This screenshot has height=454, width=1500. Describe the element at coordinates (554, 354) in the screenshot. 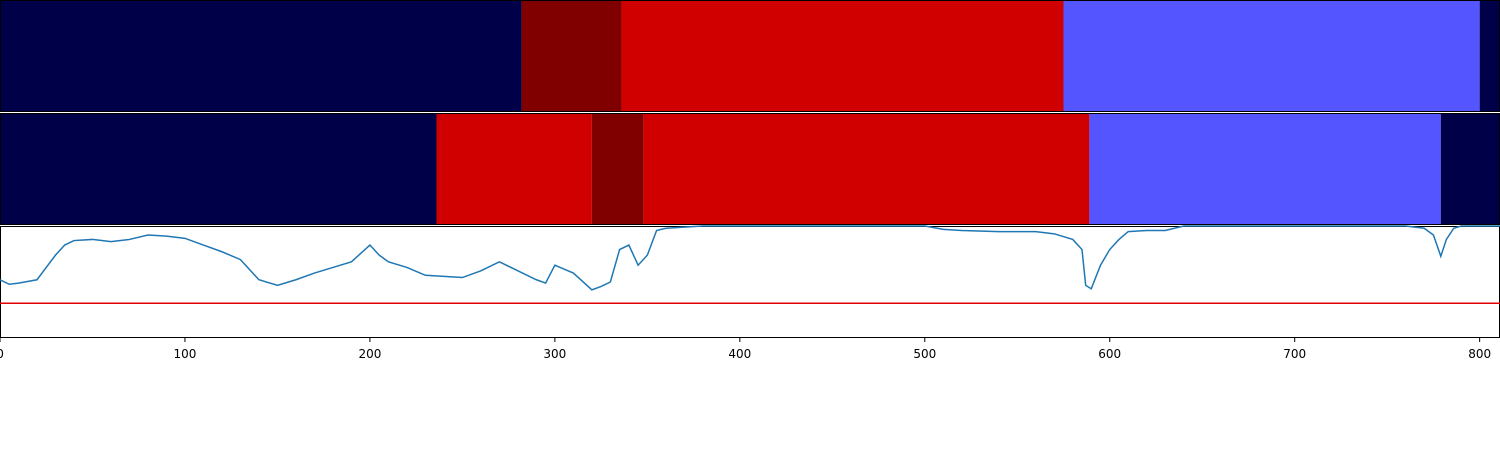

I see `x-tick-label: 300` at that location.